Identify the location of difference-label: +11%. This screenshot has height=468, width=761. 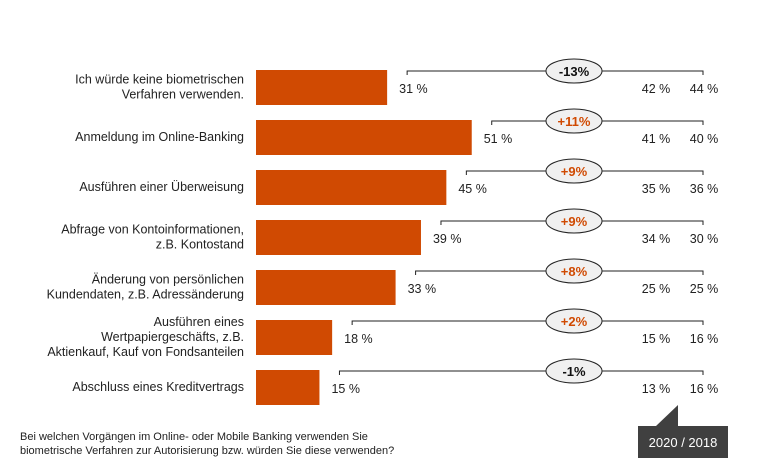
(574, 121).